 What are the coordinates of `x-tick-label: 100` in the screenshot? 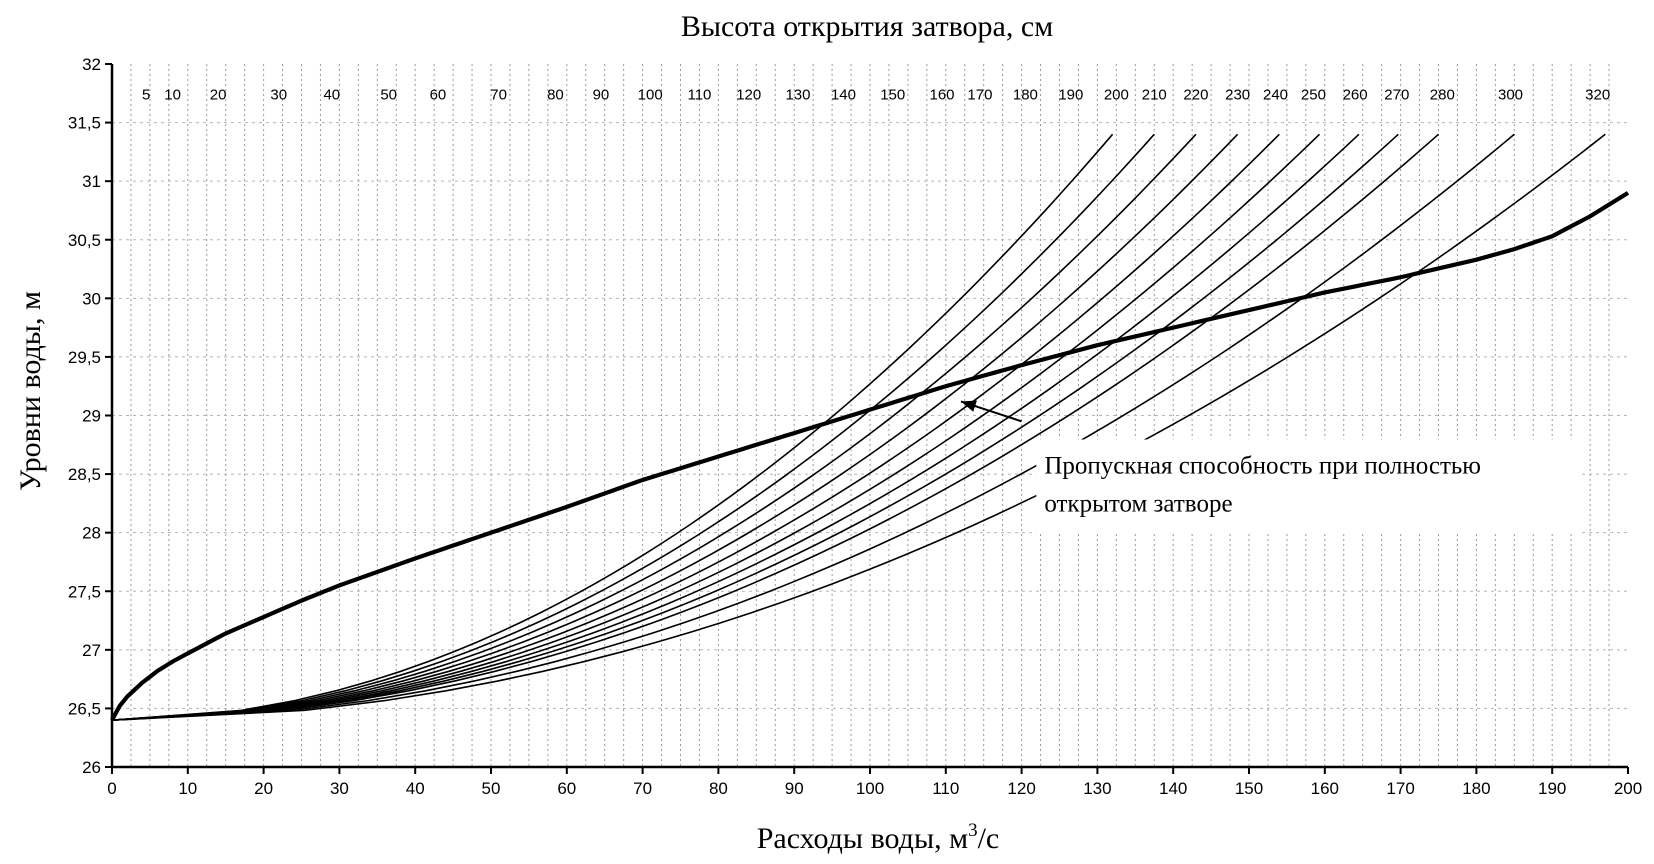 It's located at (870, 788).